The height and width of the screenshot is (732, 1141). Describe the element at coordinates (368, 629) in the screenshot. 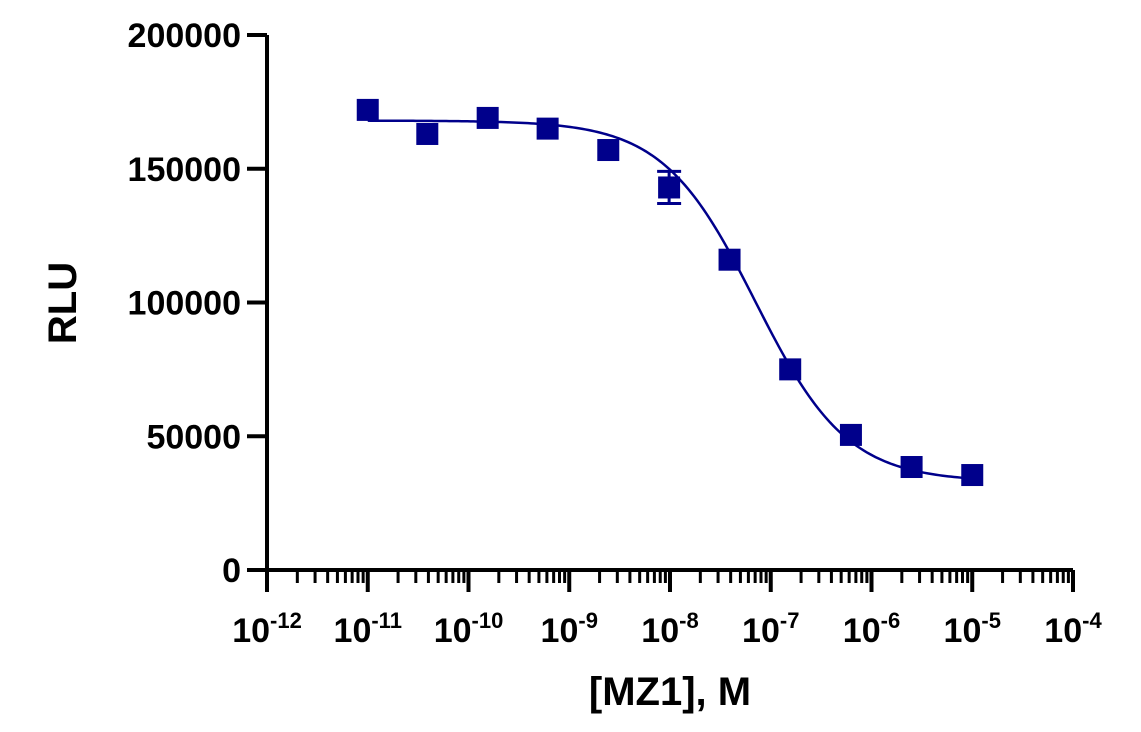

I see `x-tick-label: 10⁻¹¹` at that location.